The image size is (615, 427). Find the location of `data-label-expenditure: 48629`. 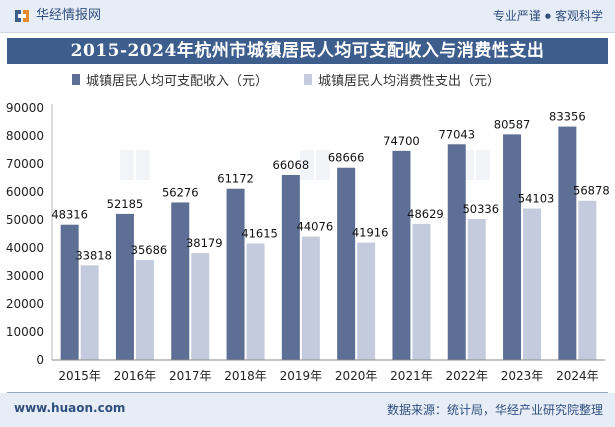

data-label-expenditure: 48629 is located at coordinates (425, 214).